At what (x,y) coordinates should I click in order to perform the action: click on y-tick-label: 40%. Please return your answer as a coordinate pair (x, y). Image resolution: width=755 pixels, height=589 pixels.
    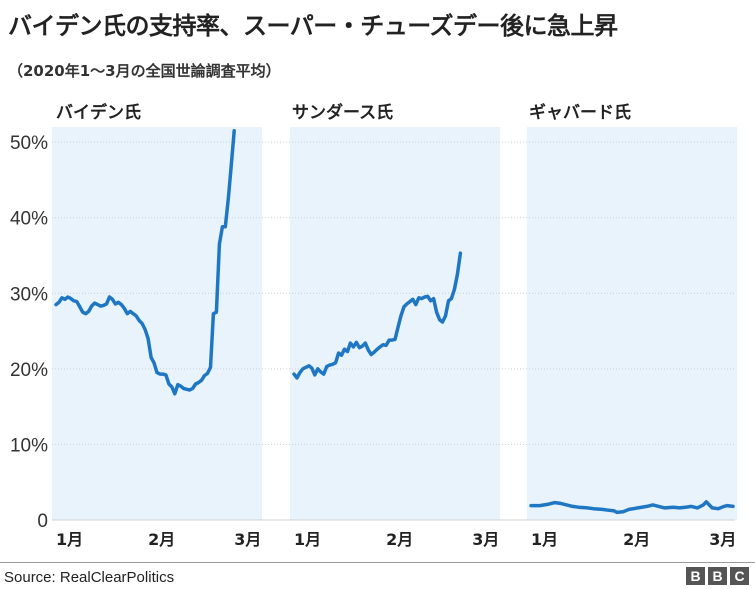
    Looking at the image, I should click on (29, 219).